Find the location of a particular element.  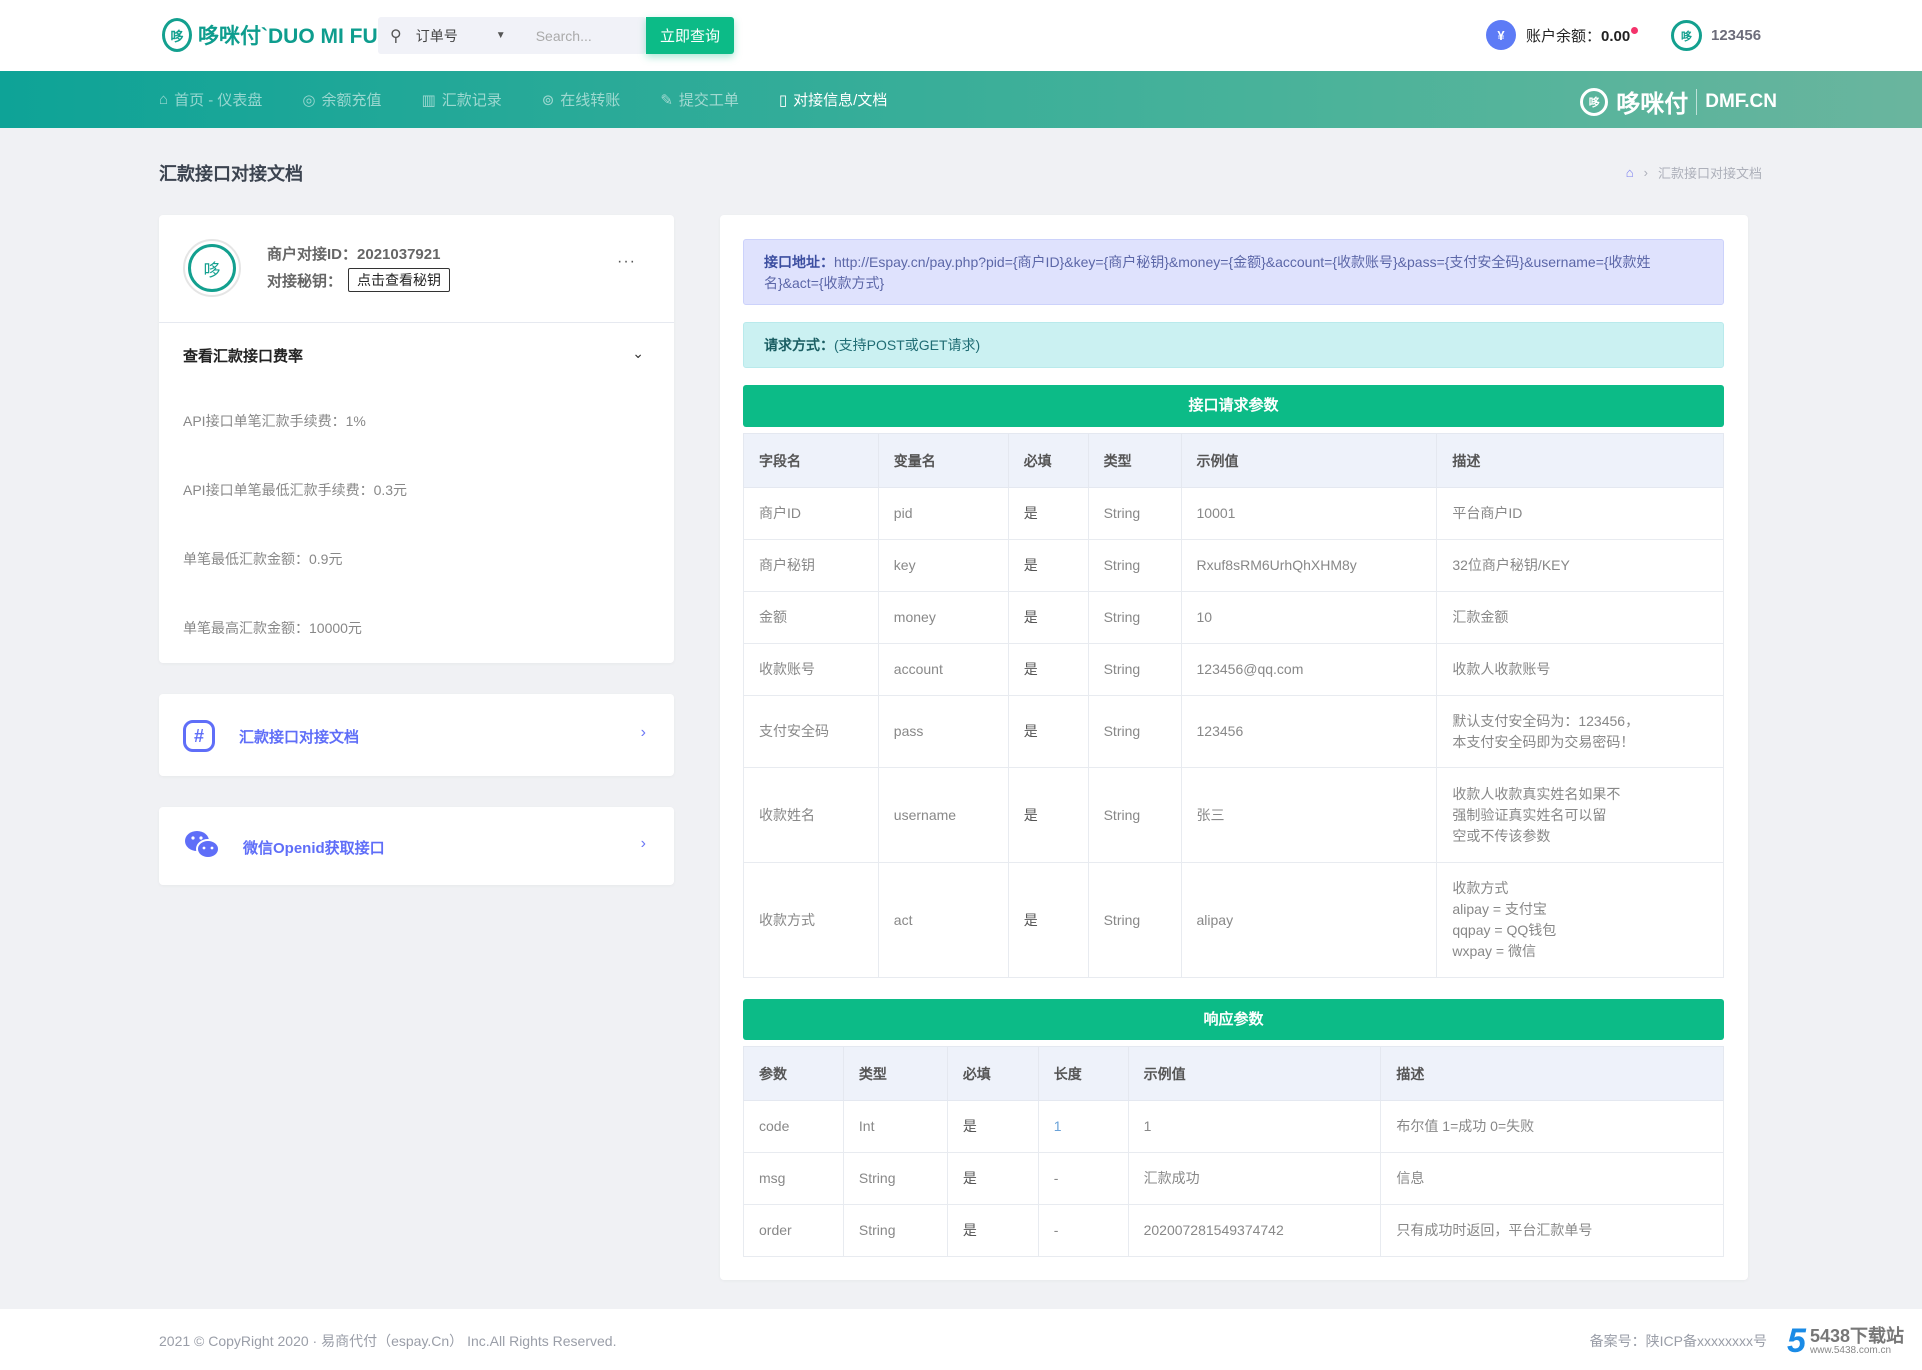

rate-item: 单笔最低汇款金额：0.9元 is located at coordinates (263, 559).